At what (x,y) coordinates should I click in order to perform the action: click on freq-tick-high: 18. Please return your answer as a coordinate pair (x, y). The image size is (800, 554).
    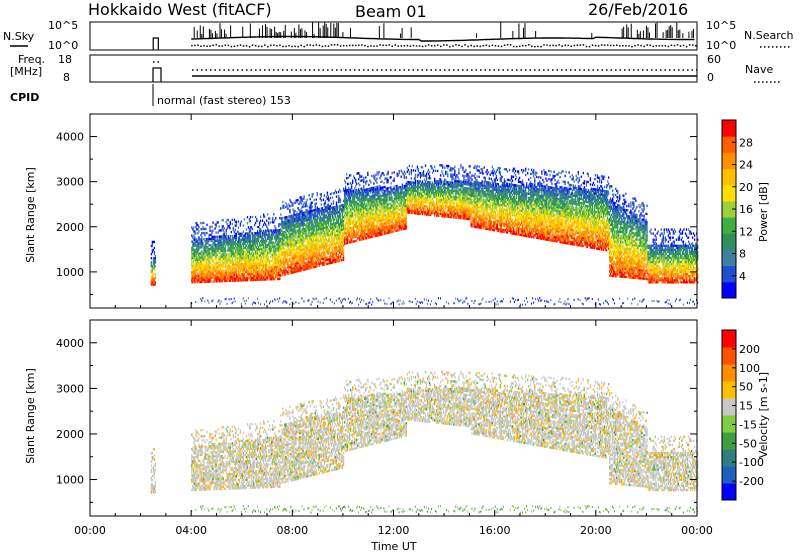
    Looking at the image, I should click on (65, 59).